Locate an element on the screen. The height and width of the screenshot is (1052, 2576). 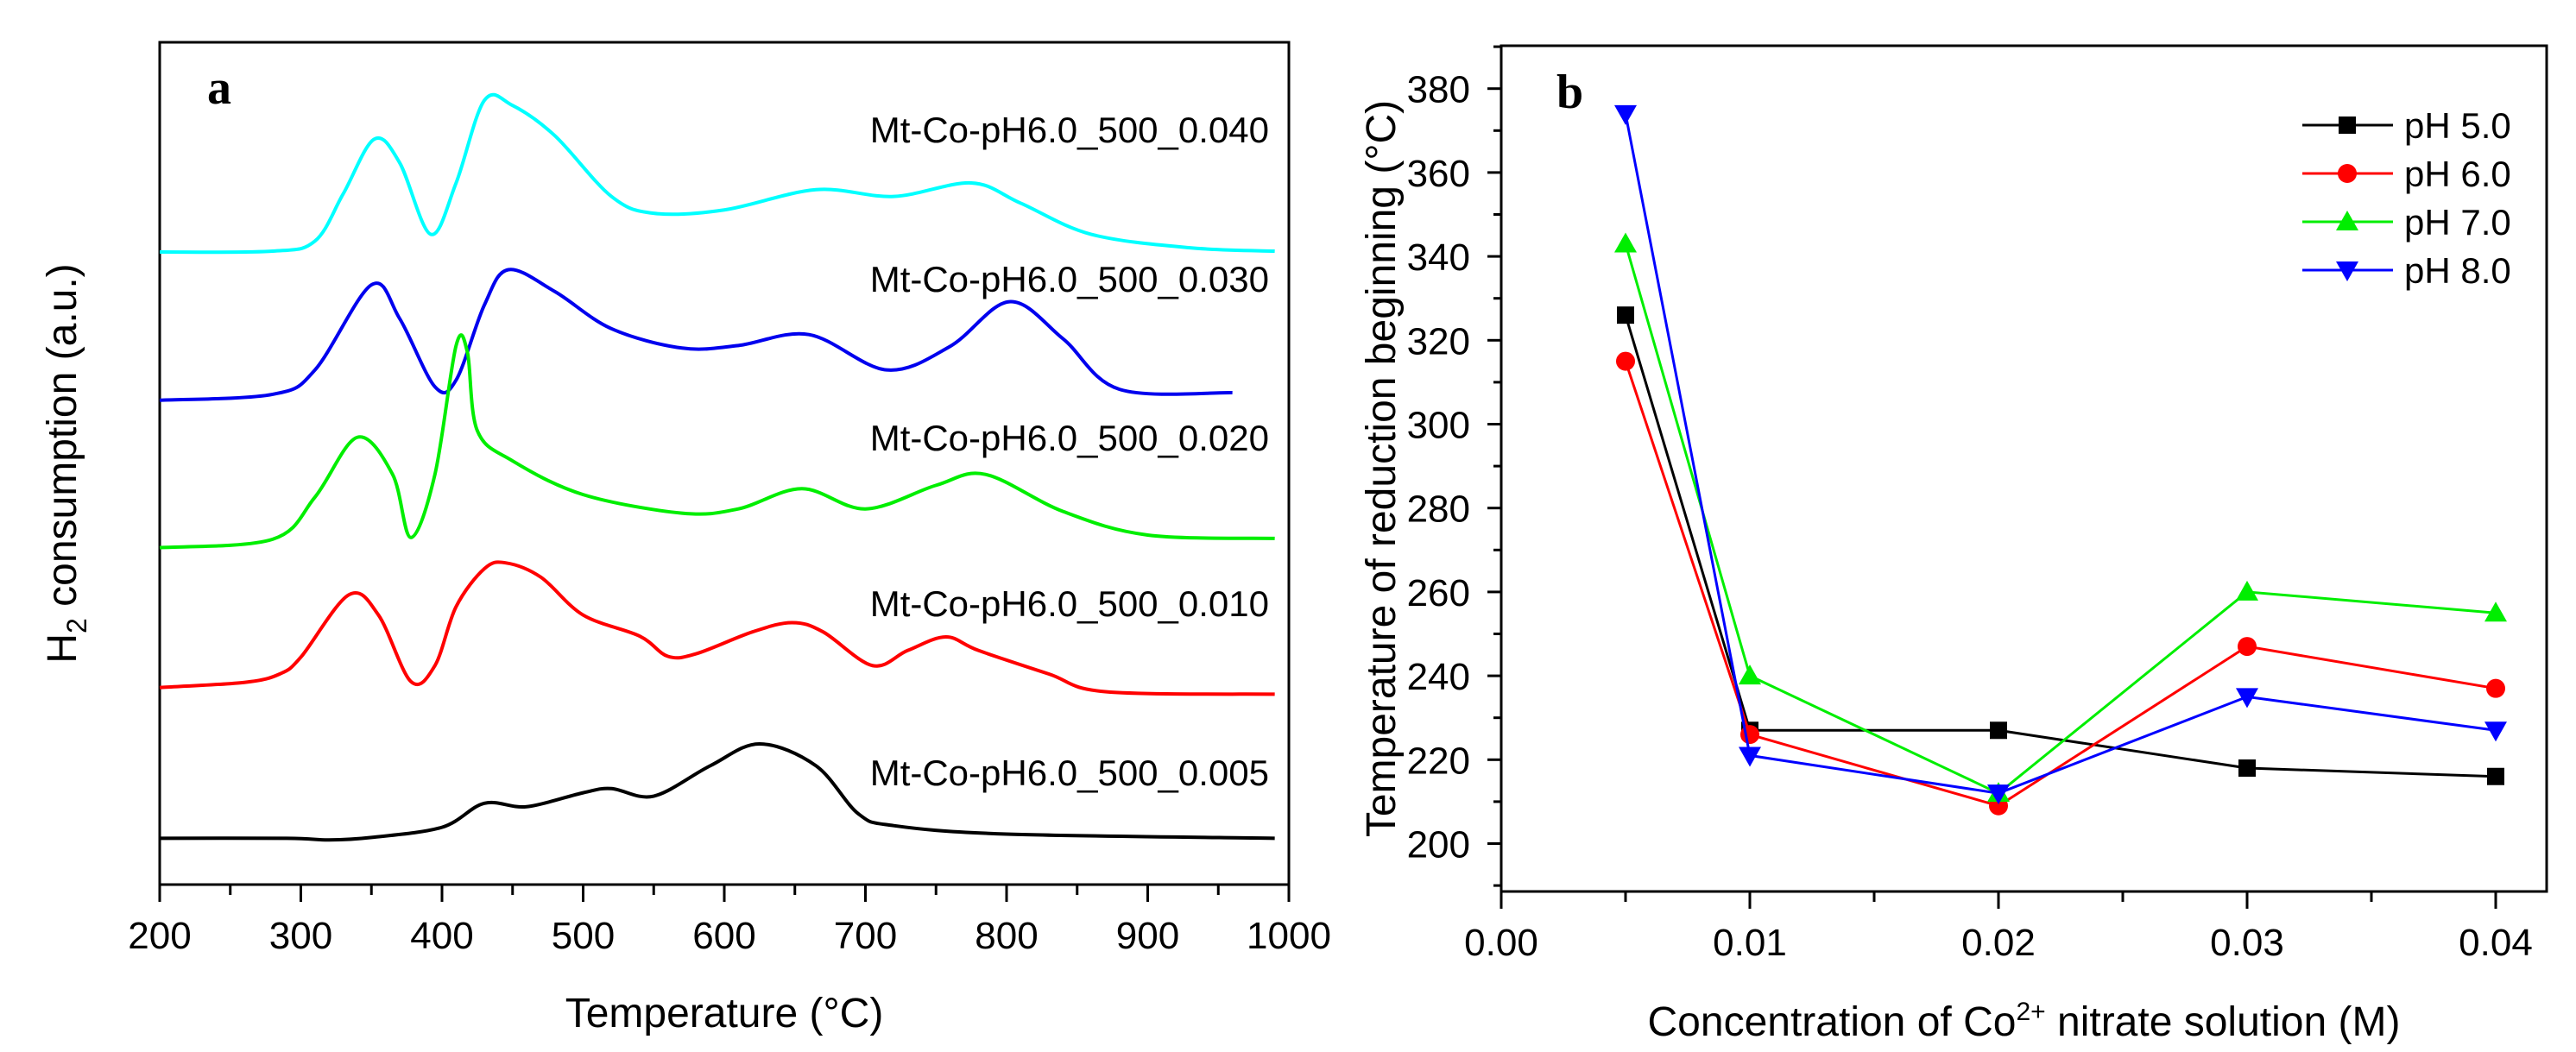
curve-label: Mt-Co-pH6.0_500_0.020 is located at coordinates (1069, 438).